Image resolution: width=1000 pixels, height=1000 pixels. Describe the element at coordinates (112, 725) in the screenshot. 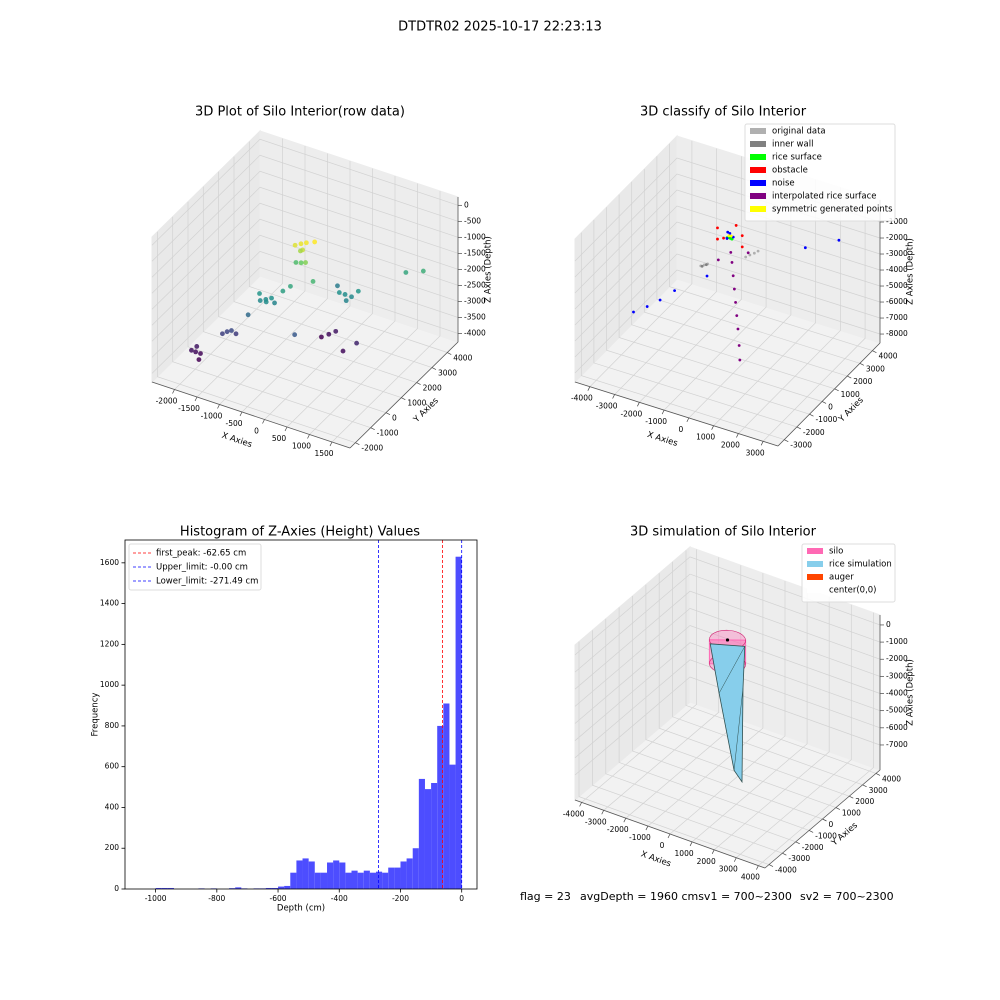

I see `y-tick-label: 800` at that location.